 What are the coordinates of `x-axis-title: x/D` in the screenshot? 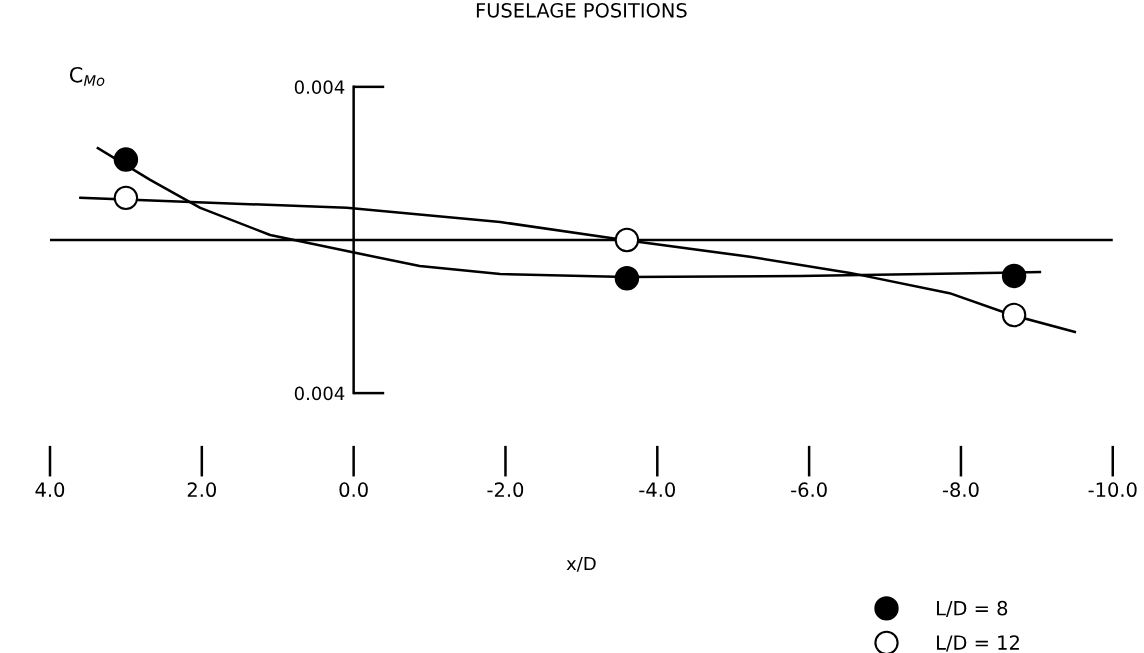 It's located at (581, 564).